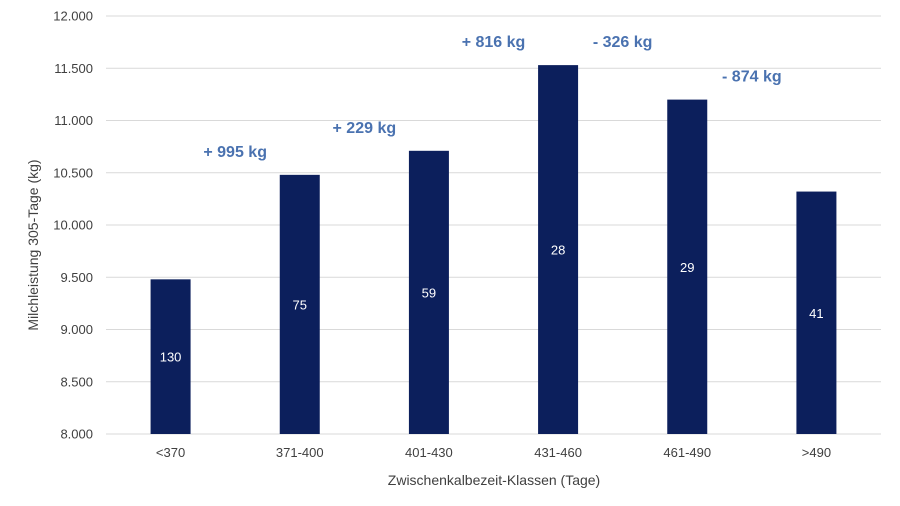 This screenshot has height=506, width=900. Describe the element at coordinates (76, 329) in the screenshot. I see `y-tick-label: 9.000` at that location.